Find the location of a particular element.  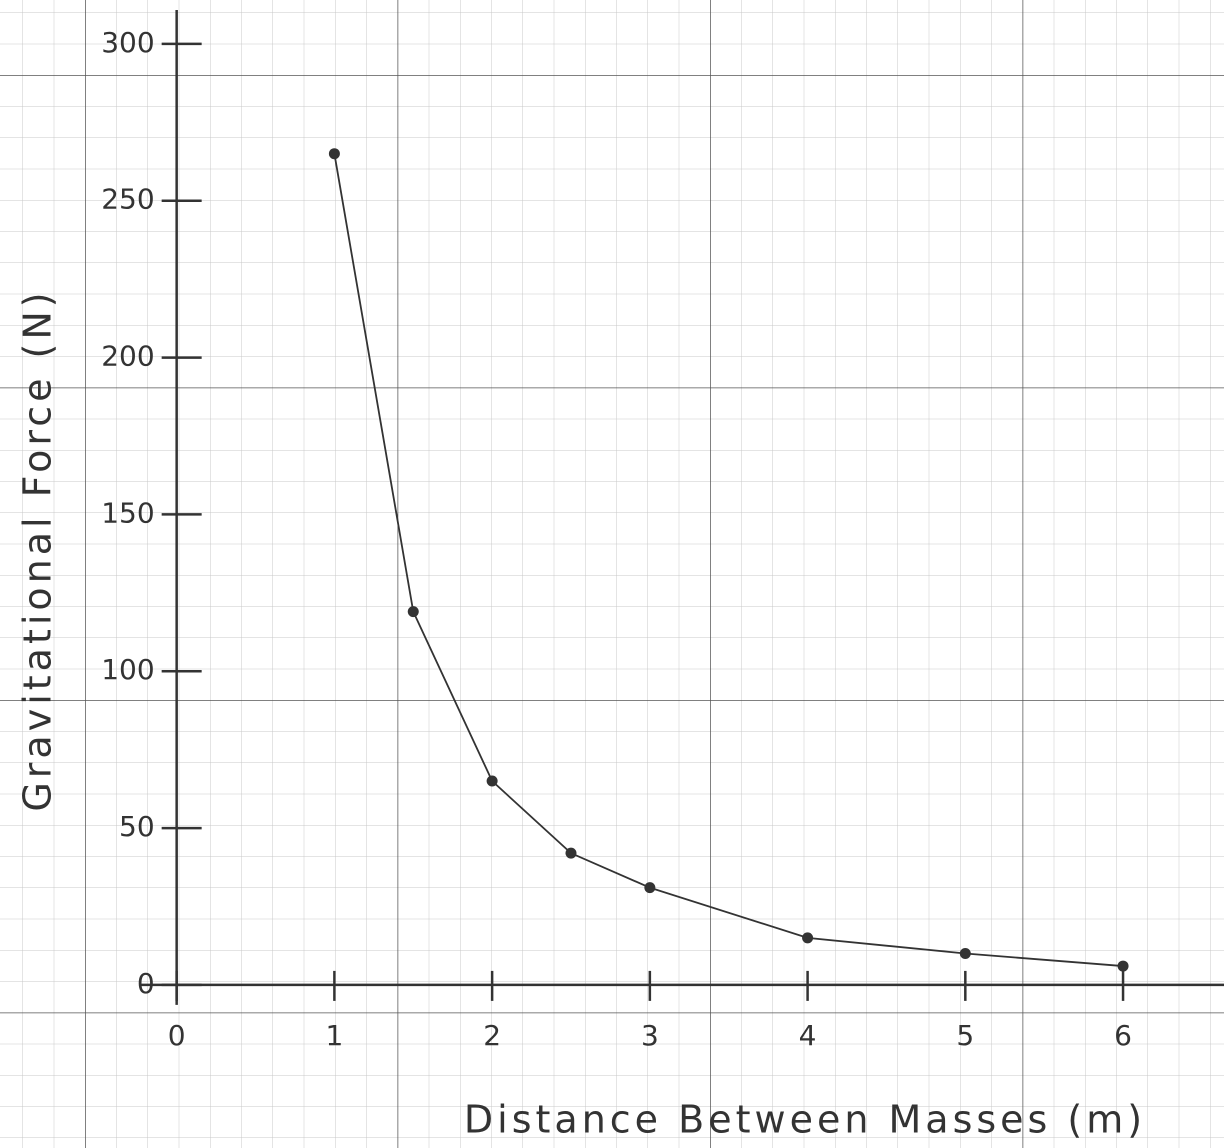

x-tick-label: 4 is located at coordinates (808, 1035).